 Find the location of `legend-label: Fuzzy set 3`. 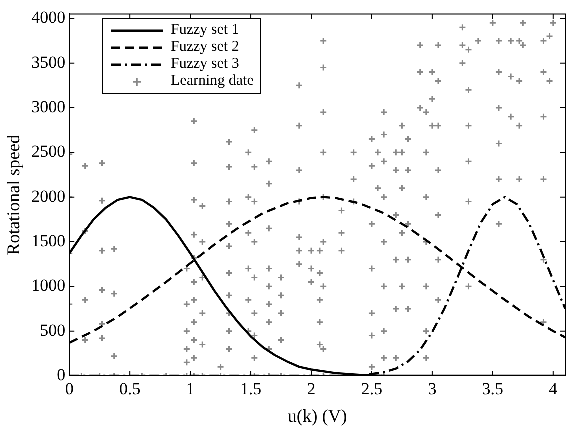

legend-label: Fuzzy set 3 is located at coordinates (205, 64).